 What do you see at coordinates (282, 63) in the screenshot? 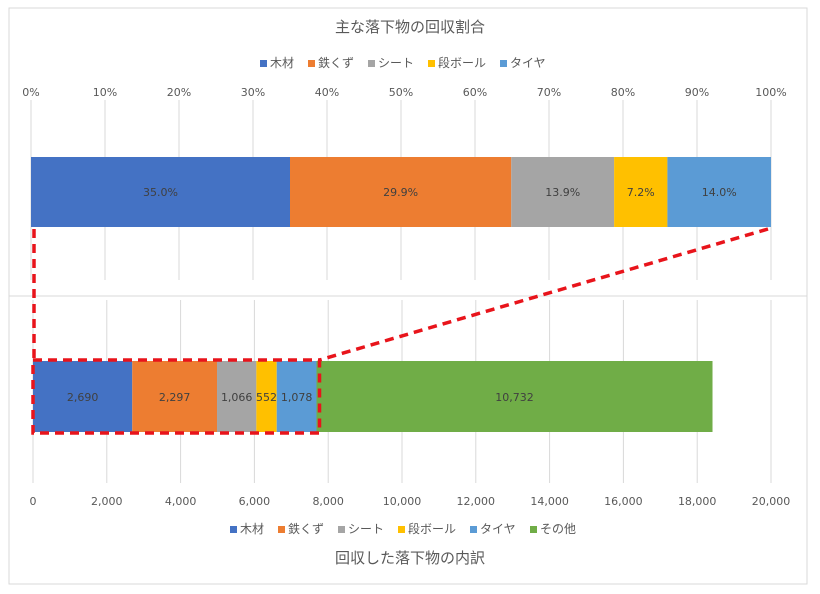
I see `top-legend-label: 木材` at bounding box center [282, 63].